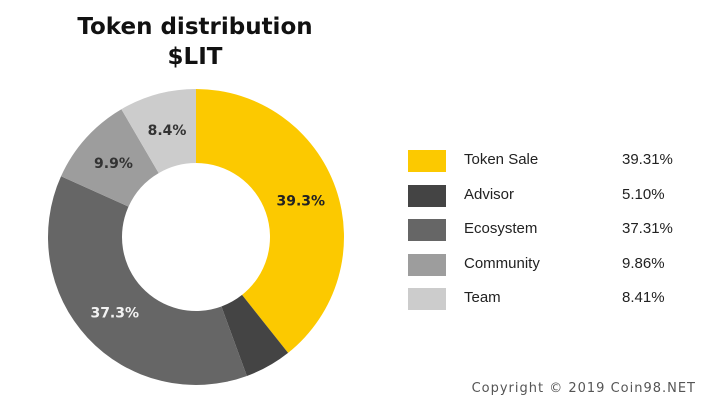 This screenshot has height=406, width=714. What do you see at coordinates (195, 42) in the screenshot?
I see `chart-title-block: Token distribution $LIT` at bounding box center [195, 42].